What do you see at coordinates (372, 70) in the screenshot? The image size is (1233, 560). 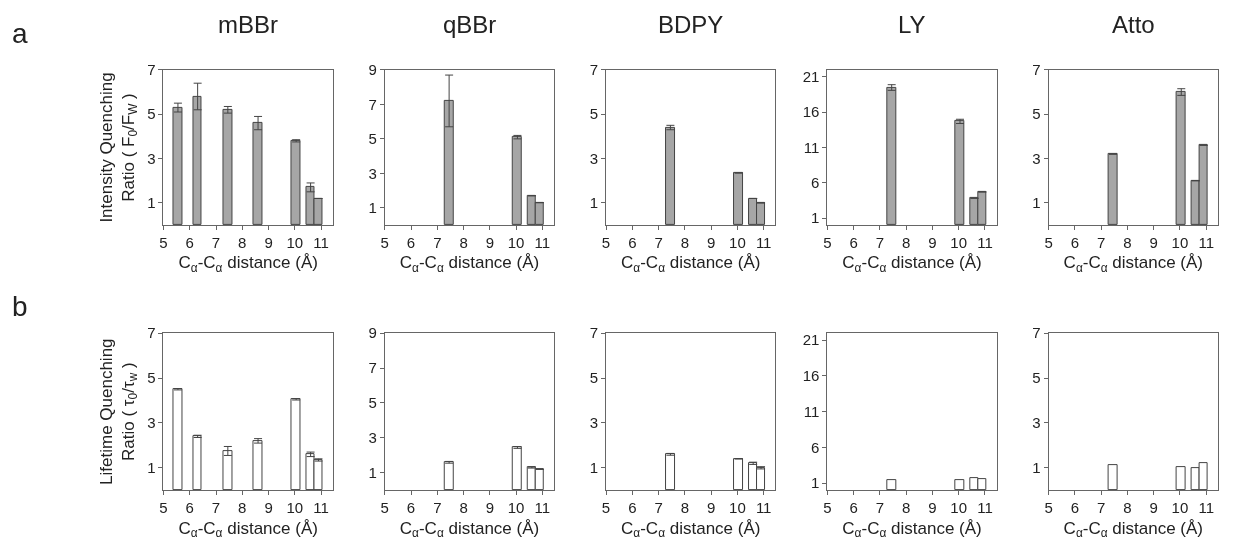 I see `y-tick-label: 9` at bounding box center [372, 70].